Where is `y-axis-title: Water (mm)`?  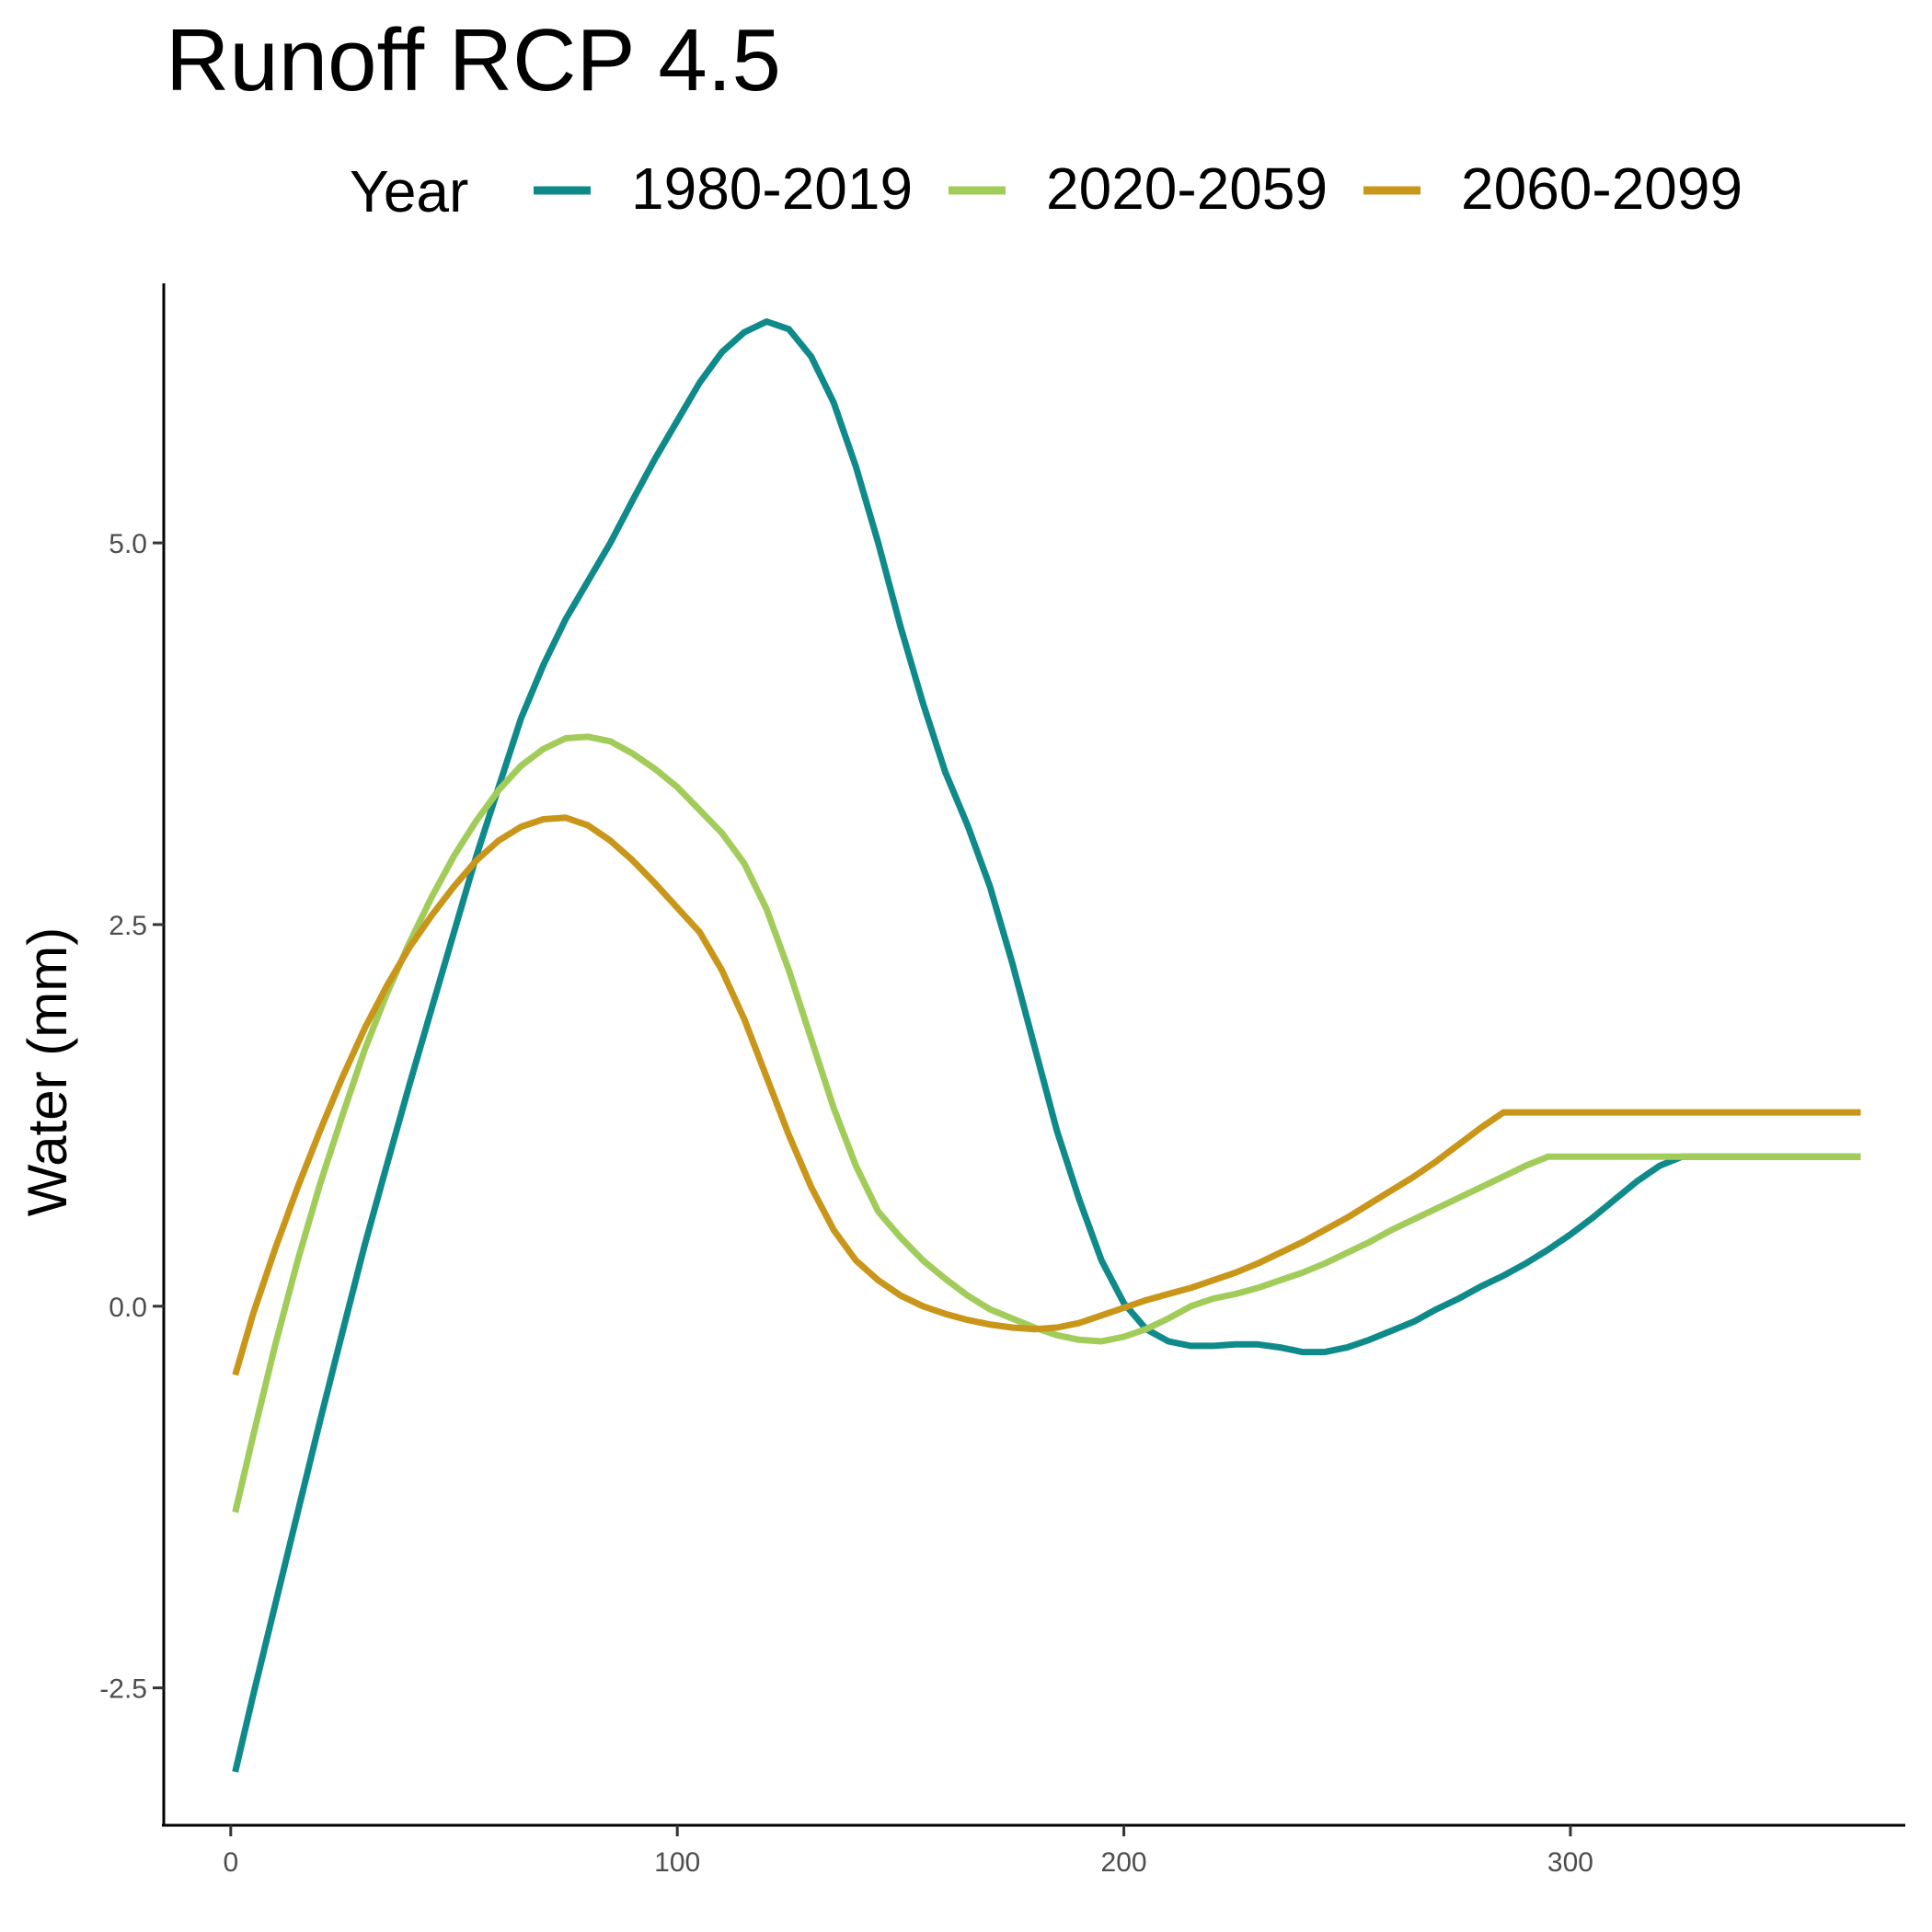
y-axis-title: Water (mm) is located at coordinates (47, 1071).